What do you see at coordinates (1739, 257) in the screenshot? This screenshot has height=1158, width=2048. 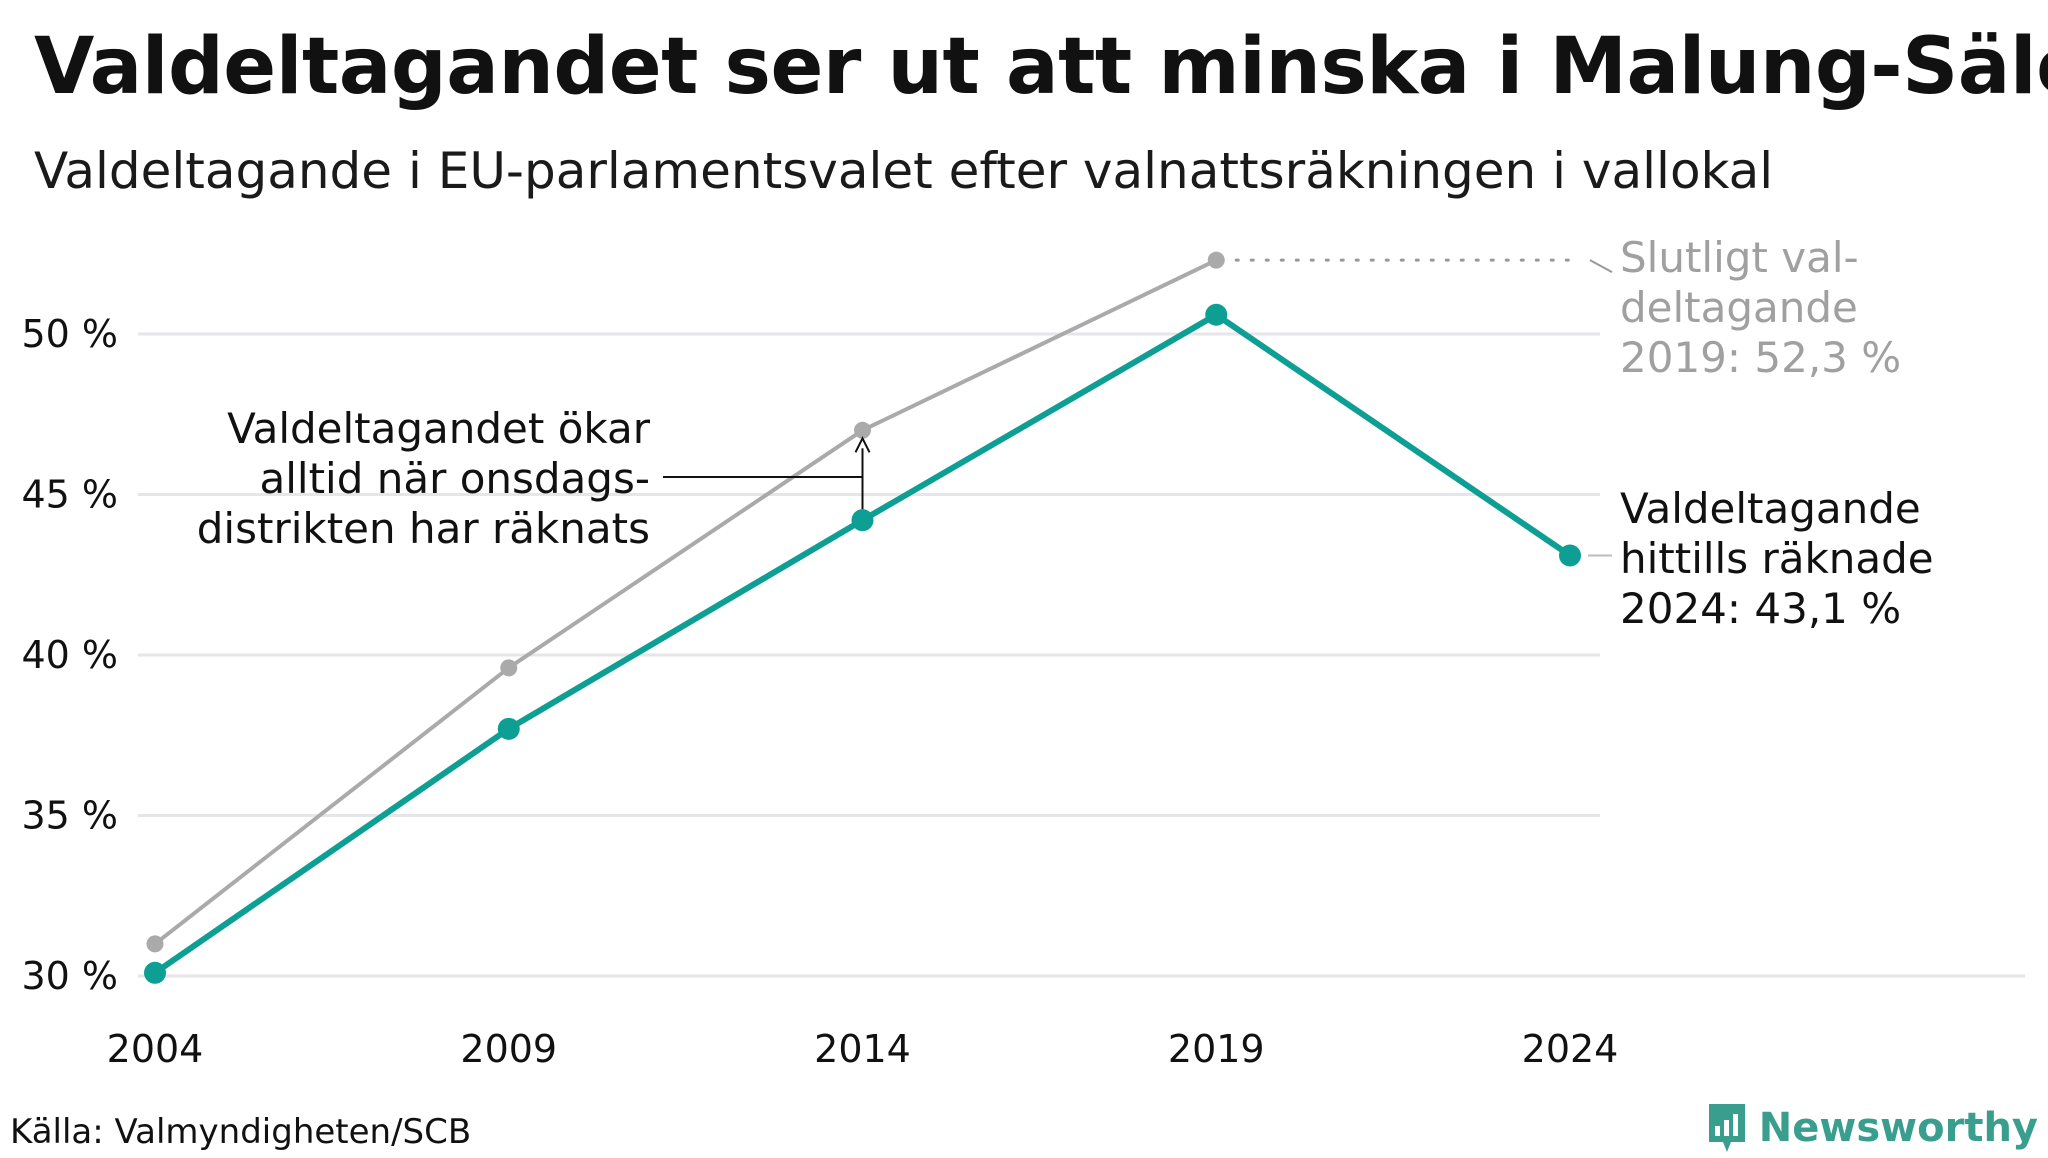 I see `final-annotation-line: Slutligt val-` at bounding box center [1739, 257].